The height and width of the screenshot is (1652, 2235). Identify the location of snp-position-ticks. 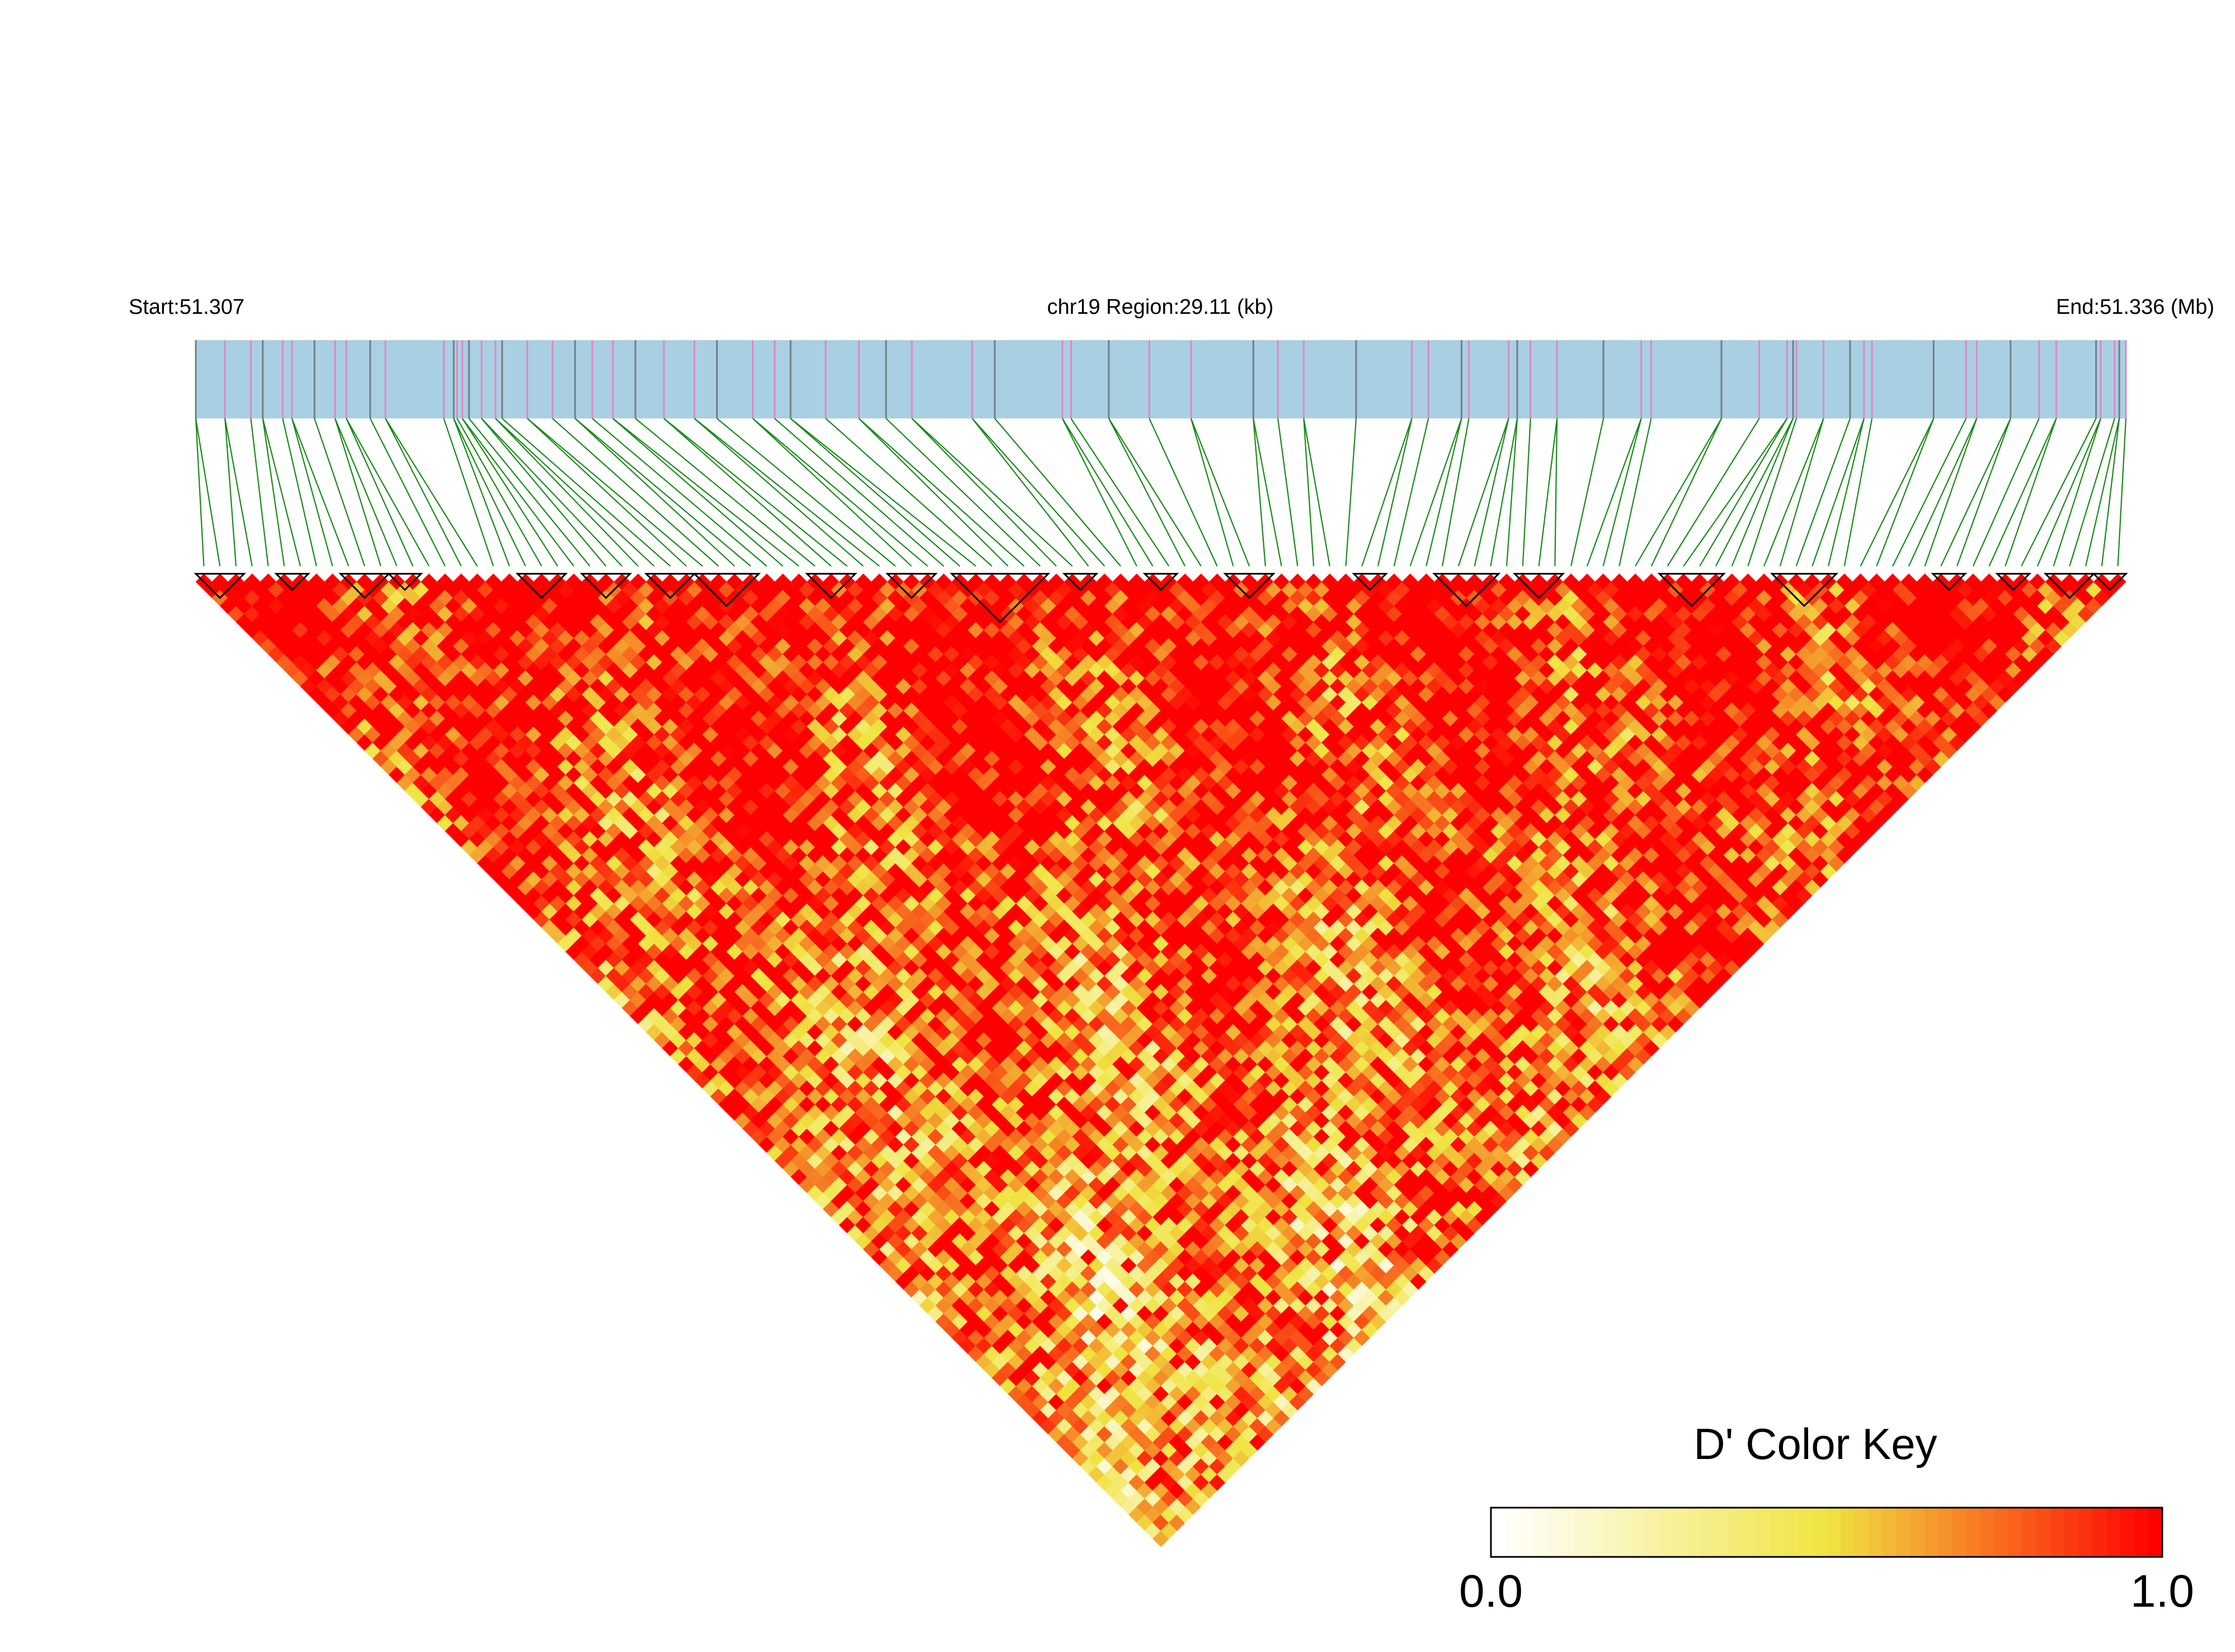
(1161, 379).